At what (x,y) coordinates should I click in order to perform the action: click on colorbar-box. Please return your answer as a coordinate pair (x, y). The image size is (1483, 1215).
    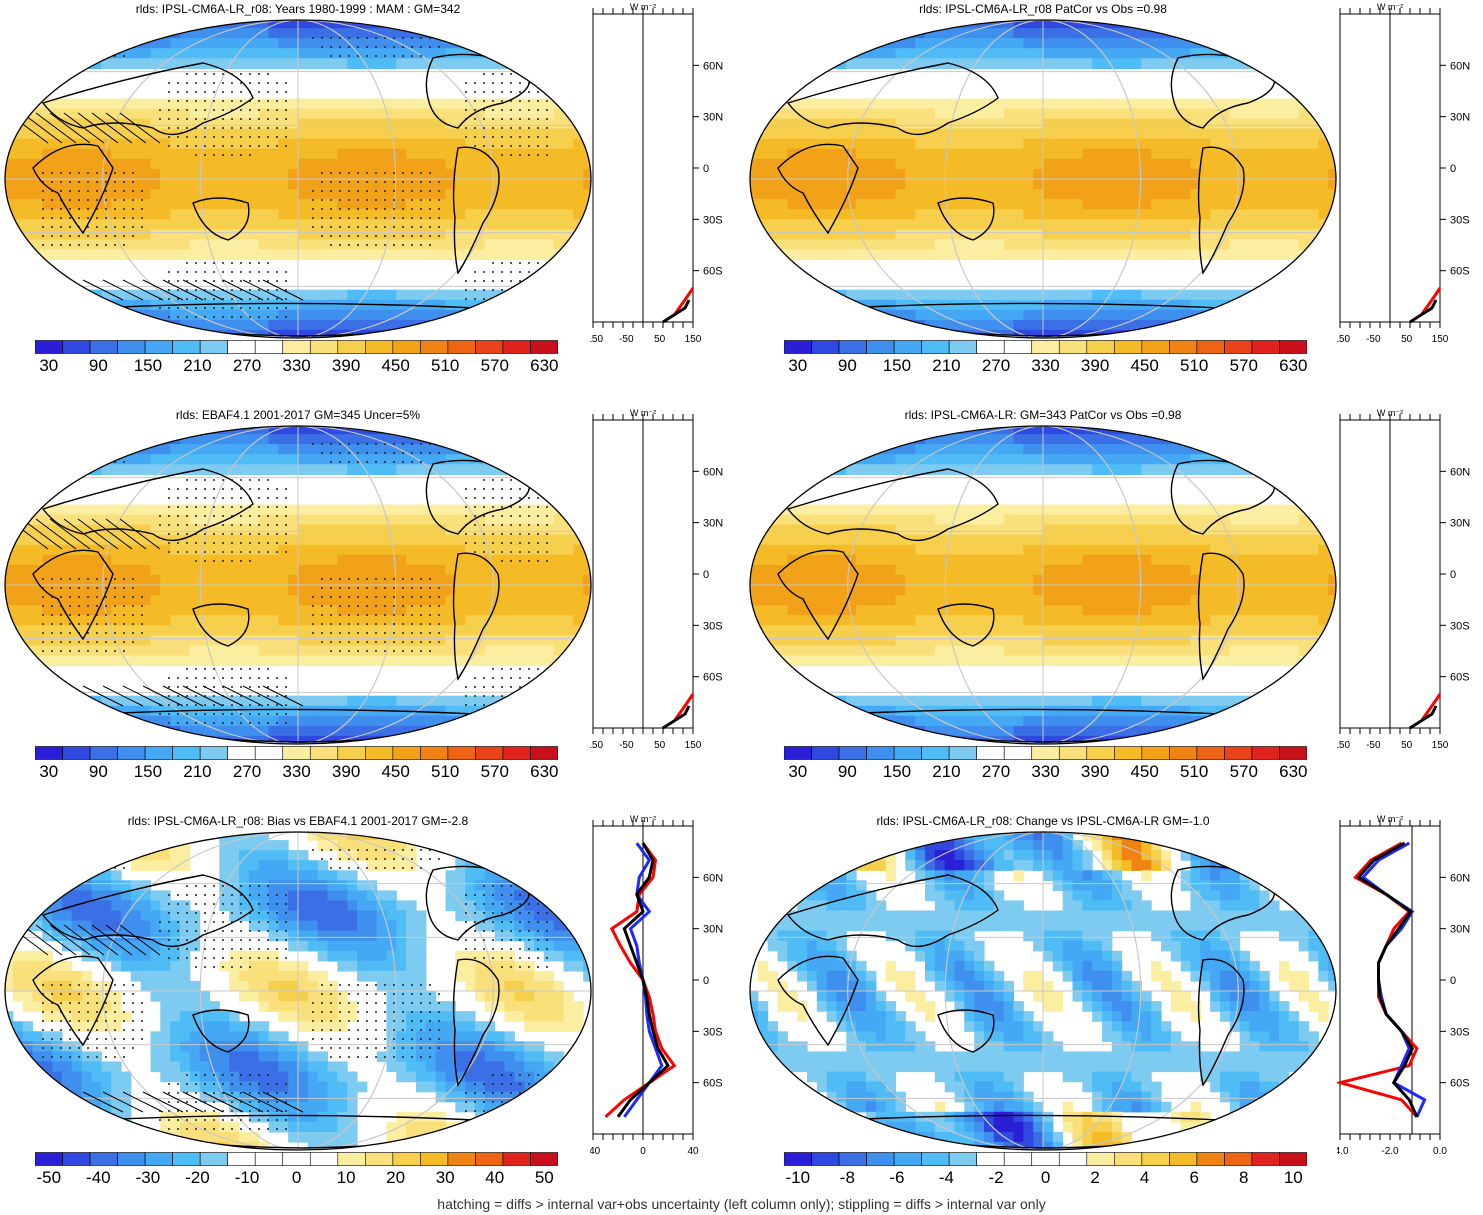
    Looking at the image, I should click on (269, 347).